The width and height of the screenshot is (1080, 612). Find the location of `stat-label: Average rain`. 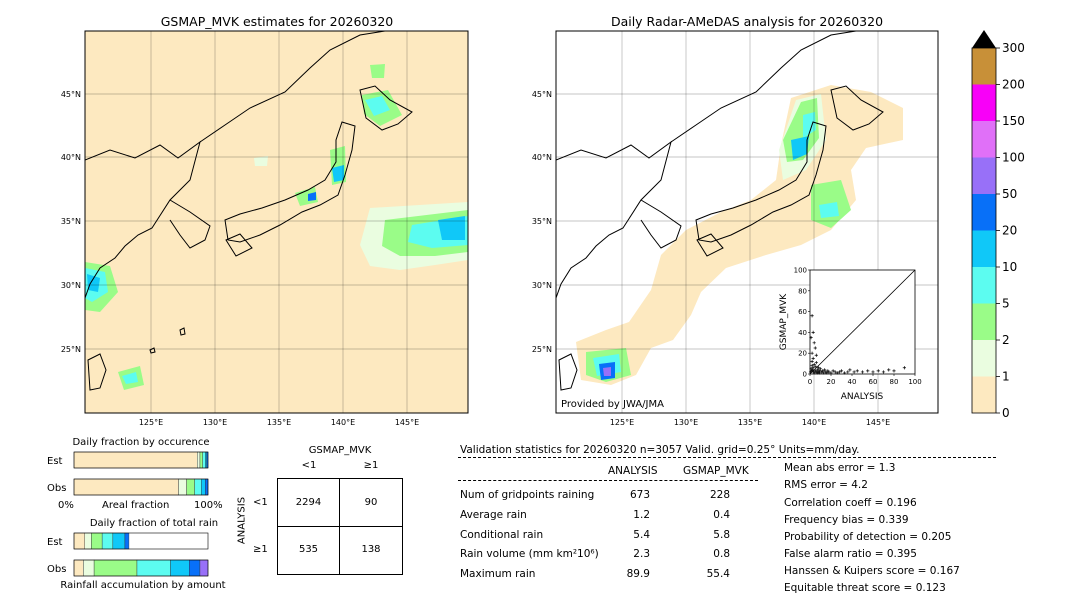

stat-label: Average rain is located at coordinates (493, 515).